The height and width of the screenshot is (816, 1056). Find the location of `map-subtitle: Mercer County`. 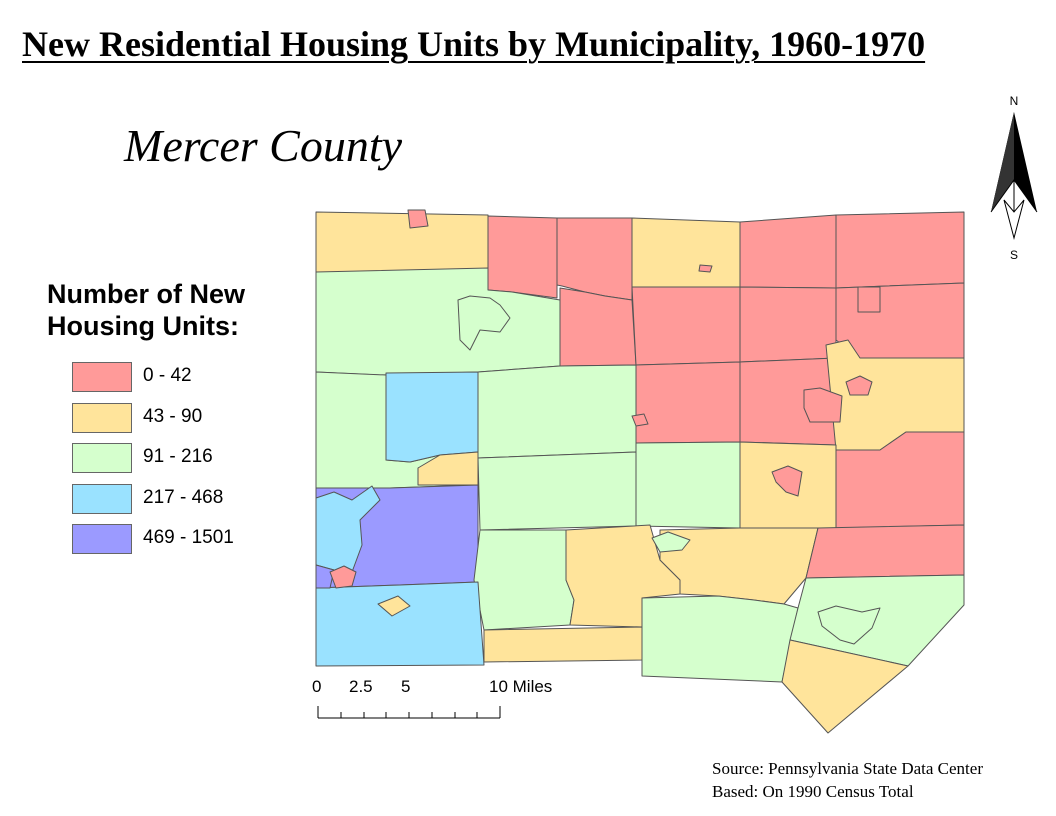

map-subtitle: Mercer County is located at coordinates (263, 145).